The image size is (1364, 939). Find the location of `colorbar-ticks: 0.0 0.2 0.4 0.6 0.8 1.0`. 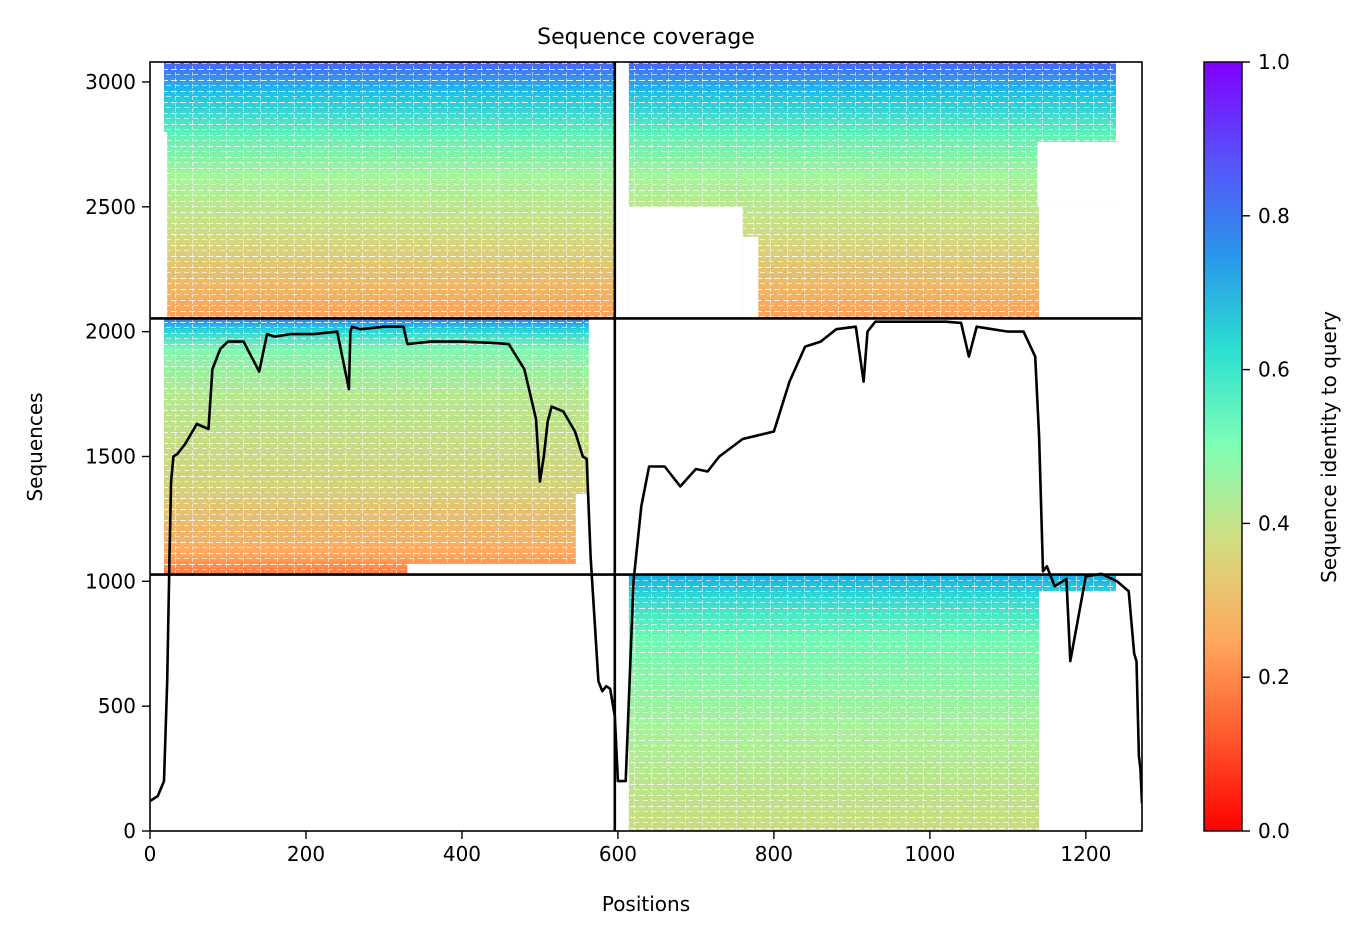

colorbar-ticks: 0.0 0.2 0.4 0.6 0.8 1.0 is located at coordinates (1266, 446).